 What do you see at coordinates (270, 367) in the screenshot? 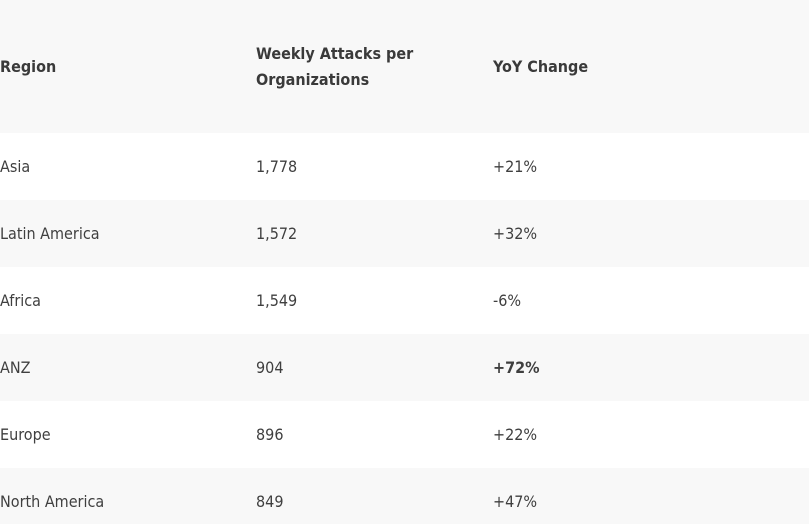
I see `attacks-cell: 904` at bounding box center [270, 367].